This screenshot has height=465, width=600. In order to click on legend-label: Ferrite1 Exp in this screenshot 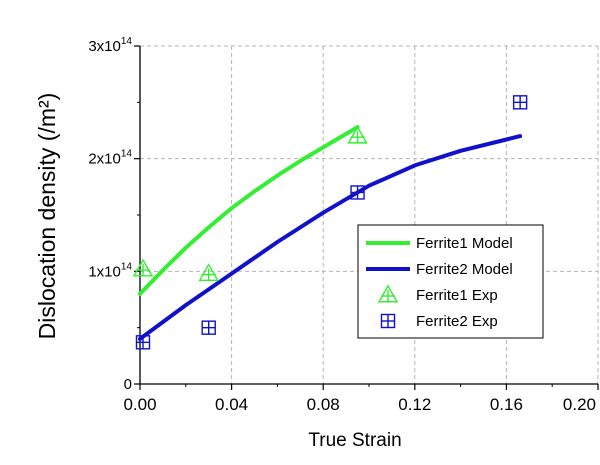, I will do `click(457, 295)`.